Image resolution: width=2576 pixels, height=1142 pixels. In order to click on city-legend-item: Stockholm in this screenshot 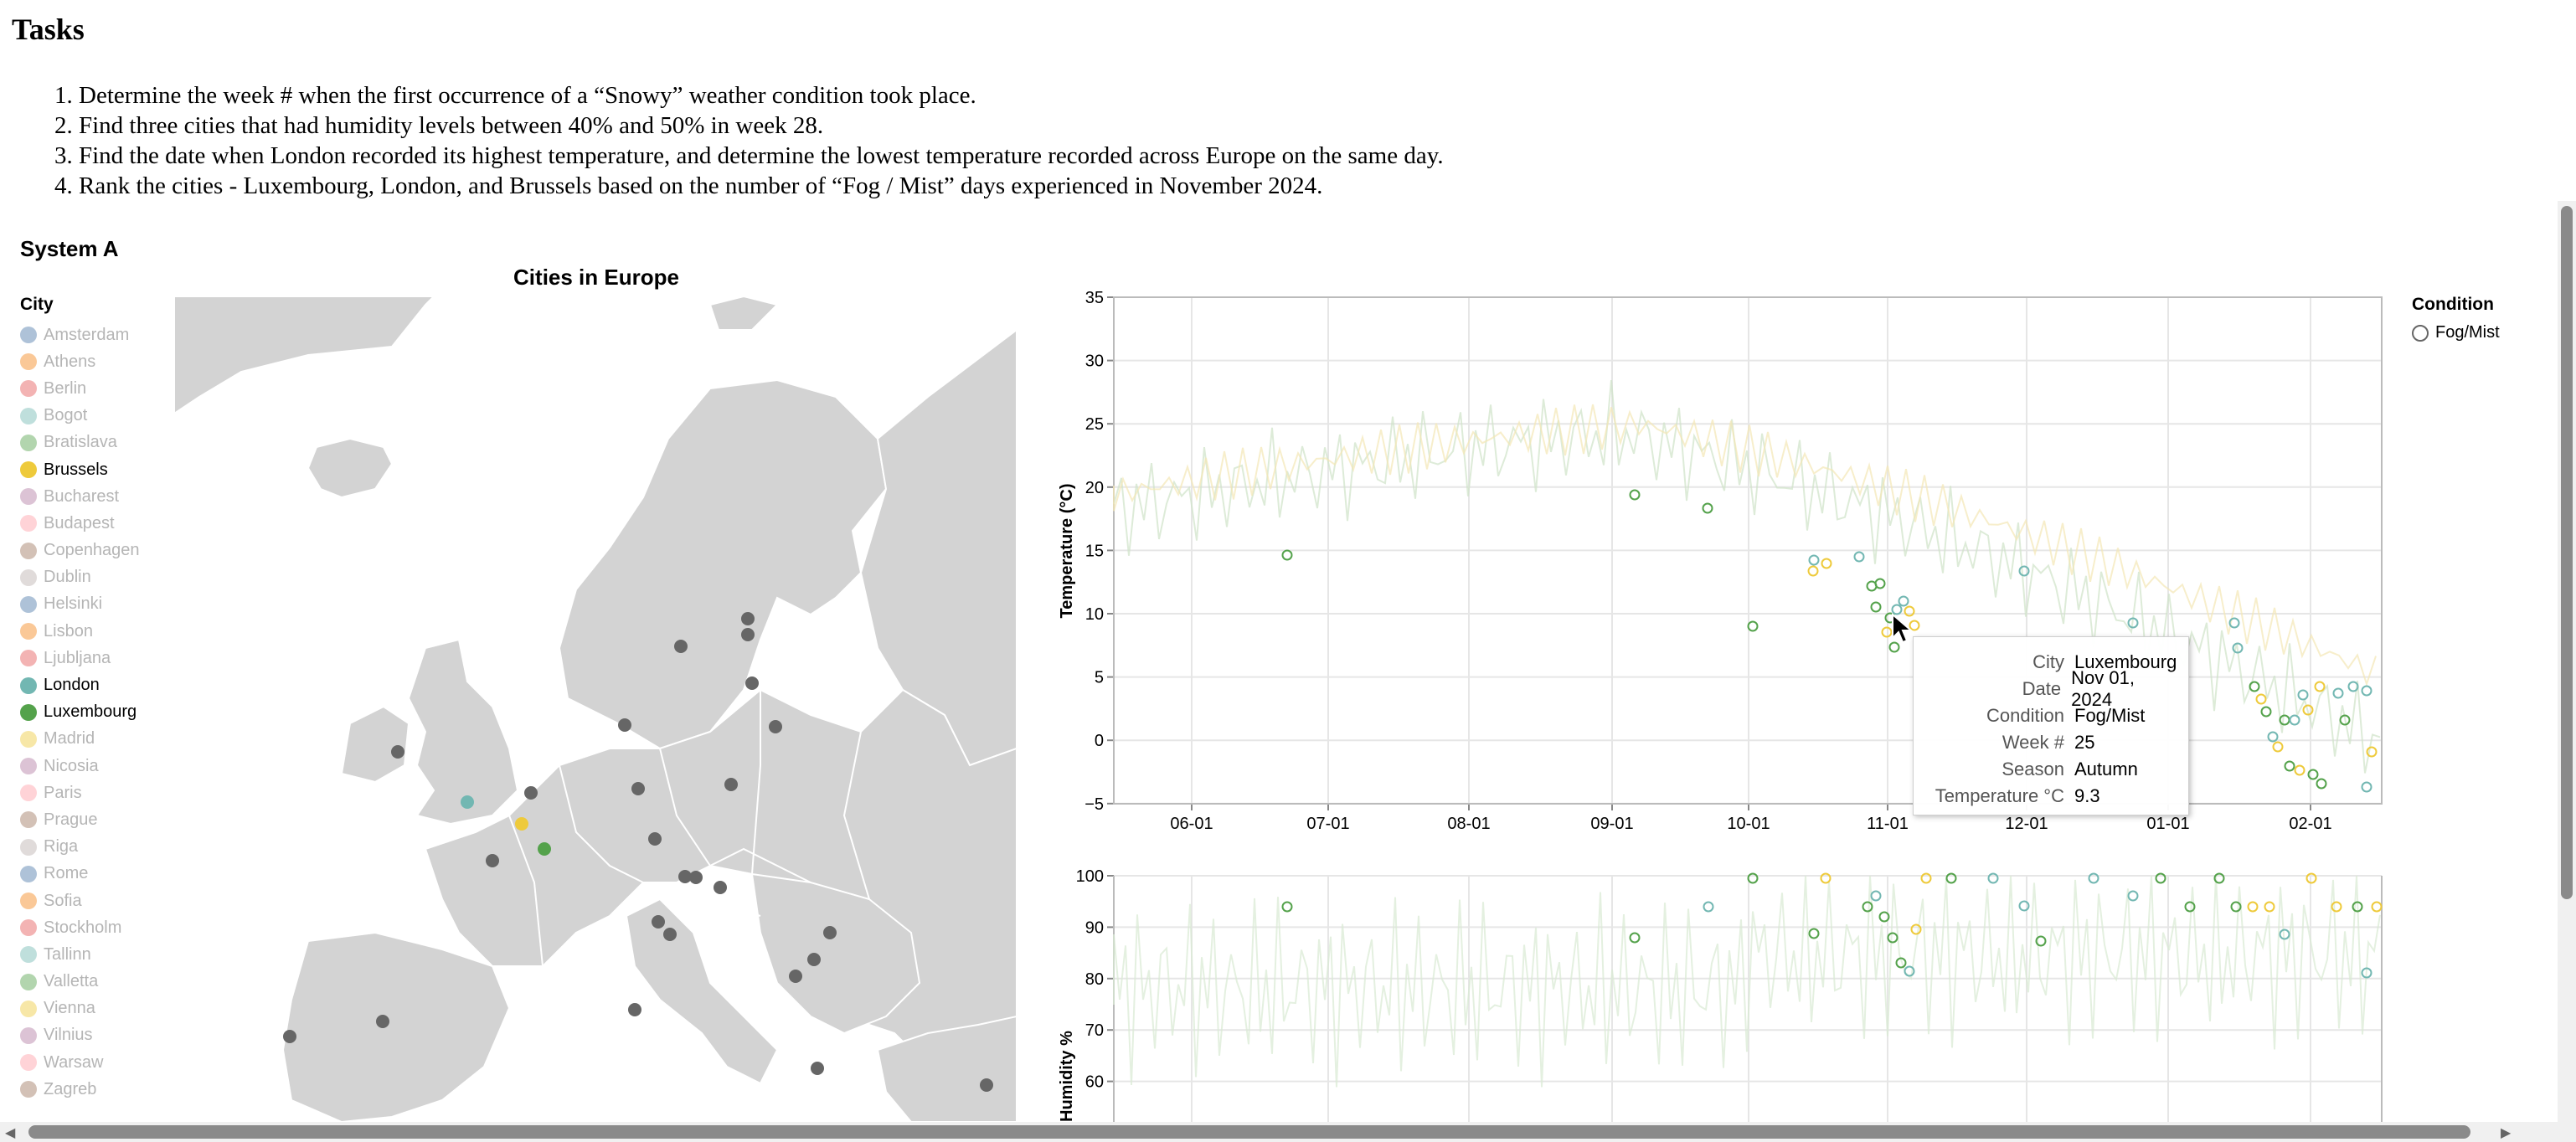, I will do `click(80, 928)`.